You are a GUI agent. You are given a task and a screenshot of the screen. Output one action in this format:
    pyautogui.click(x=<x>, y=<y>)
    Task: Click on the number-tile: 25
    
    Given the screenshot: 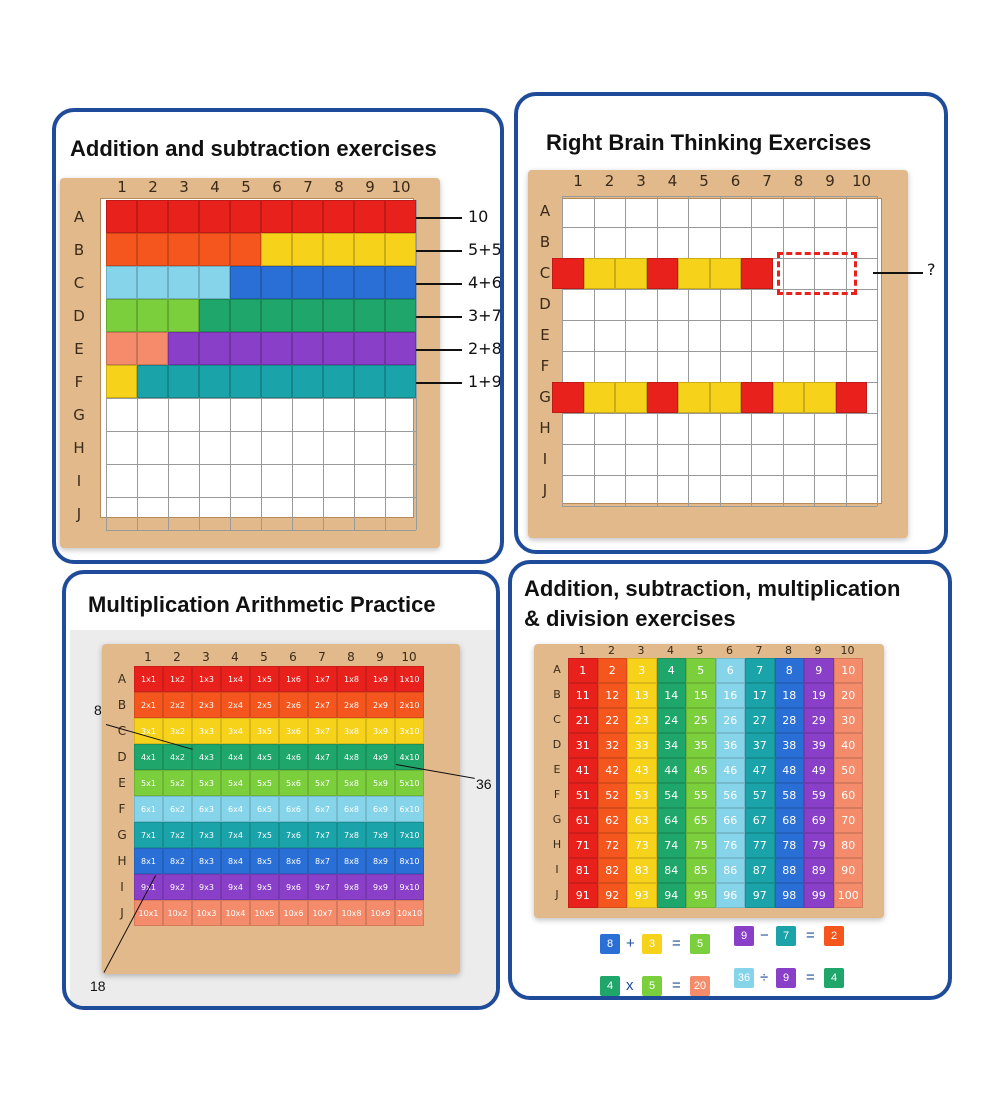 What is the action you would take?
    pyautogui.click(x=701, y=720)
    